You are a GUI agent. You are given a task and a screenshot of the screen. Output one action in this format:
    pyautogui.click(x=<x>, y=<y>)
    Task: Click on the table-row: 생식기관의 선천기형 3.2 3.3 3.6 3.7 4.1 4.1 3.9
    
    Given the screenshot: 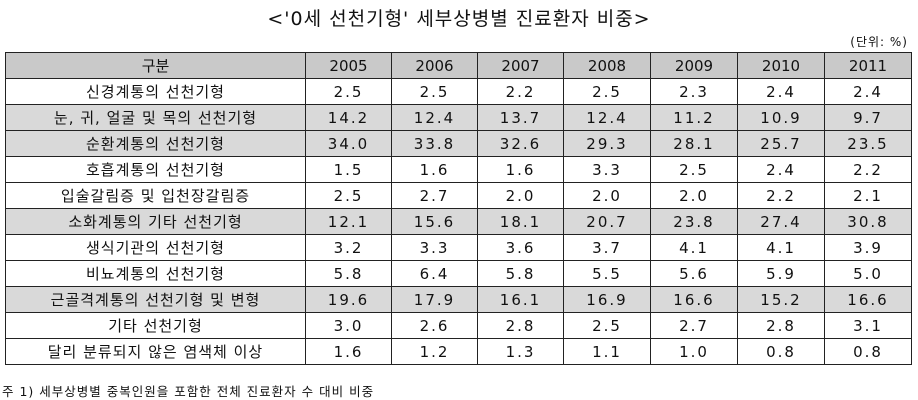 What is the action you would take?
    pyautogui.click(x=458, y=247)
    